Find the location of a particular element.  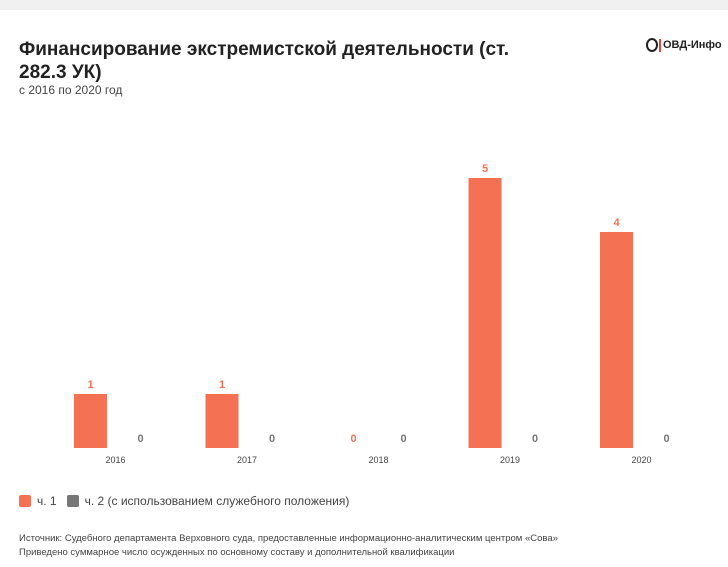

x-tick-label-2016: 2016 is located at coordinates (115, 460).